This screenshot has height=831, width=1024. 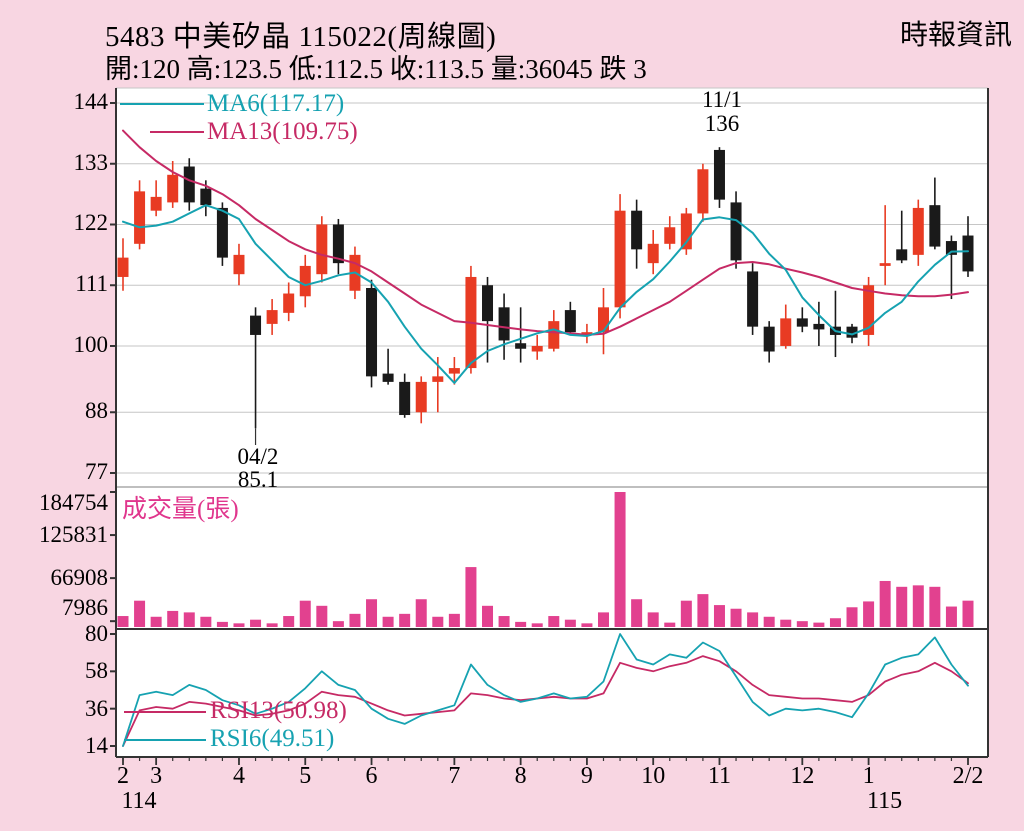 I want to click on month-label: 4, so click(x=238, y=776).